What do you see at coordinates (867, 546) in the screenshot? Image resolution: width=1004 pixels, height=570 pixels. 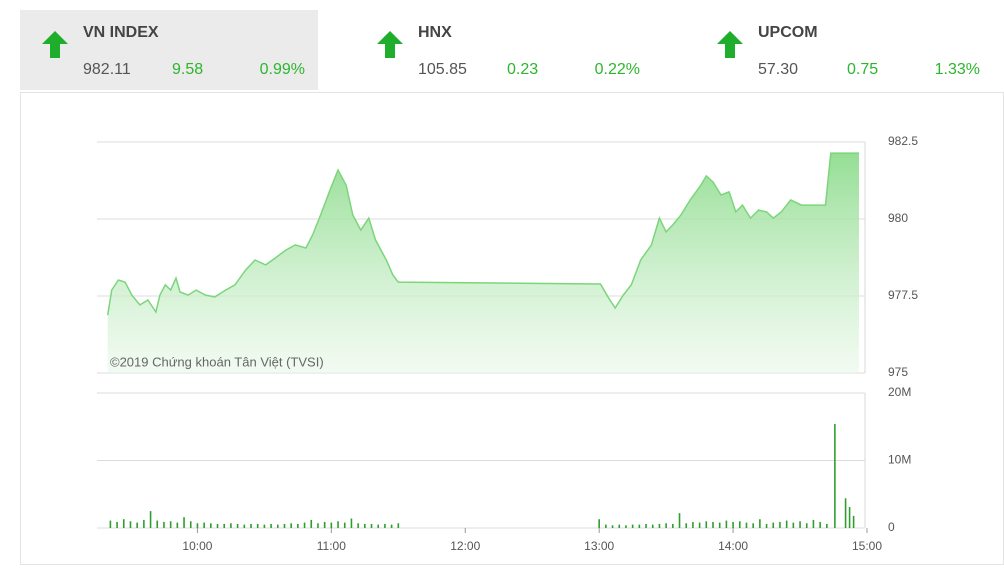 I see `x-tick-label: 15:00` at bounding box center [867, 546].